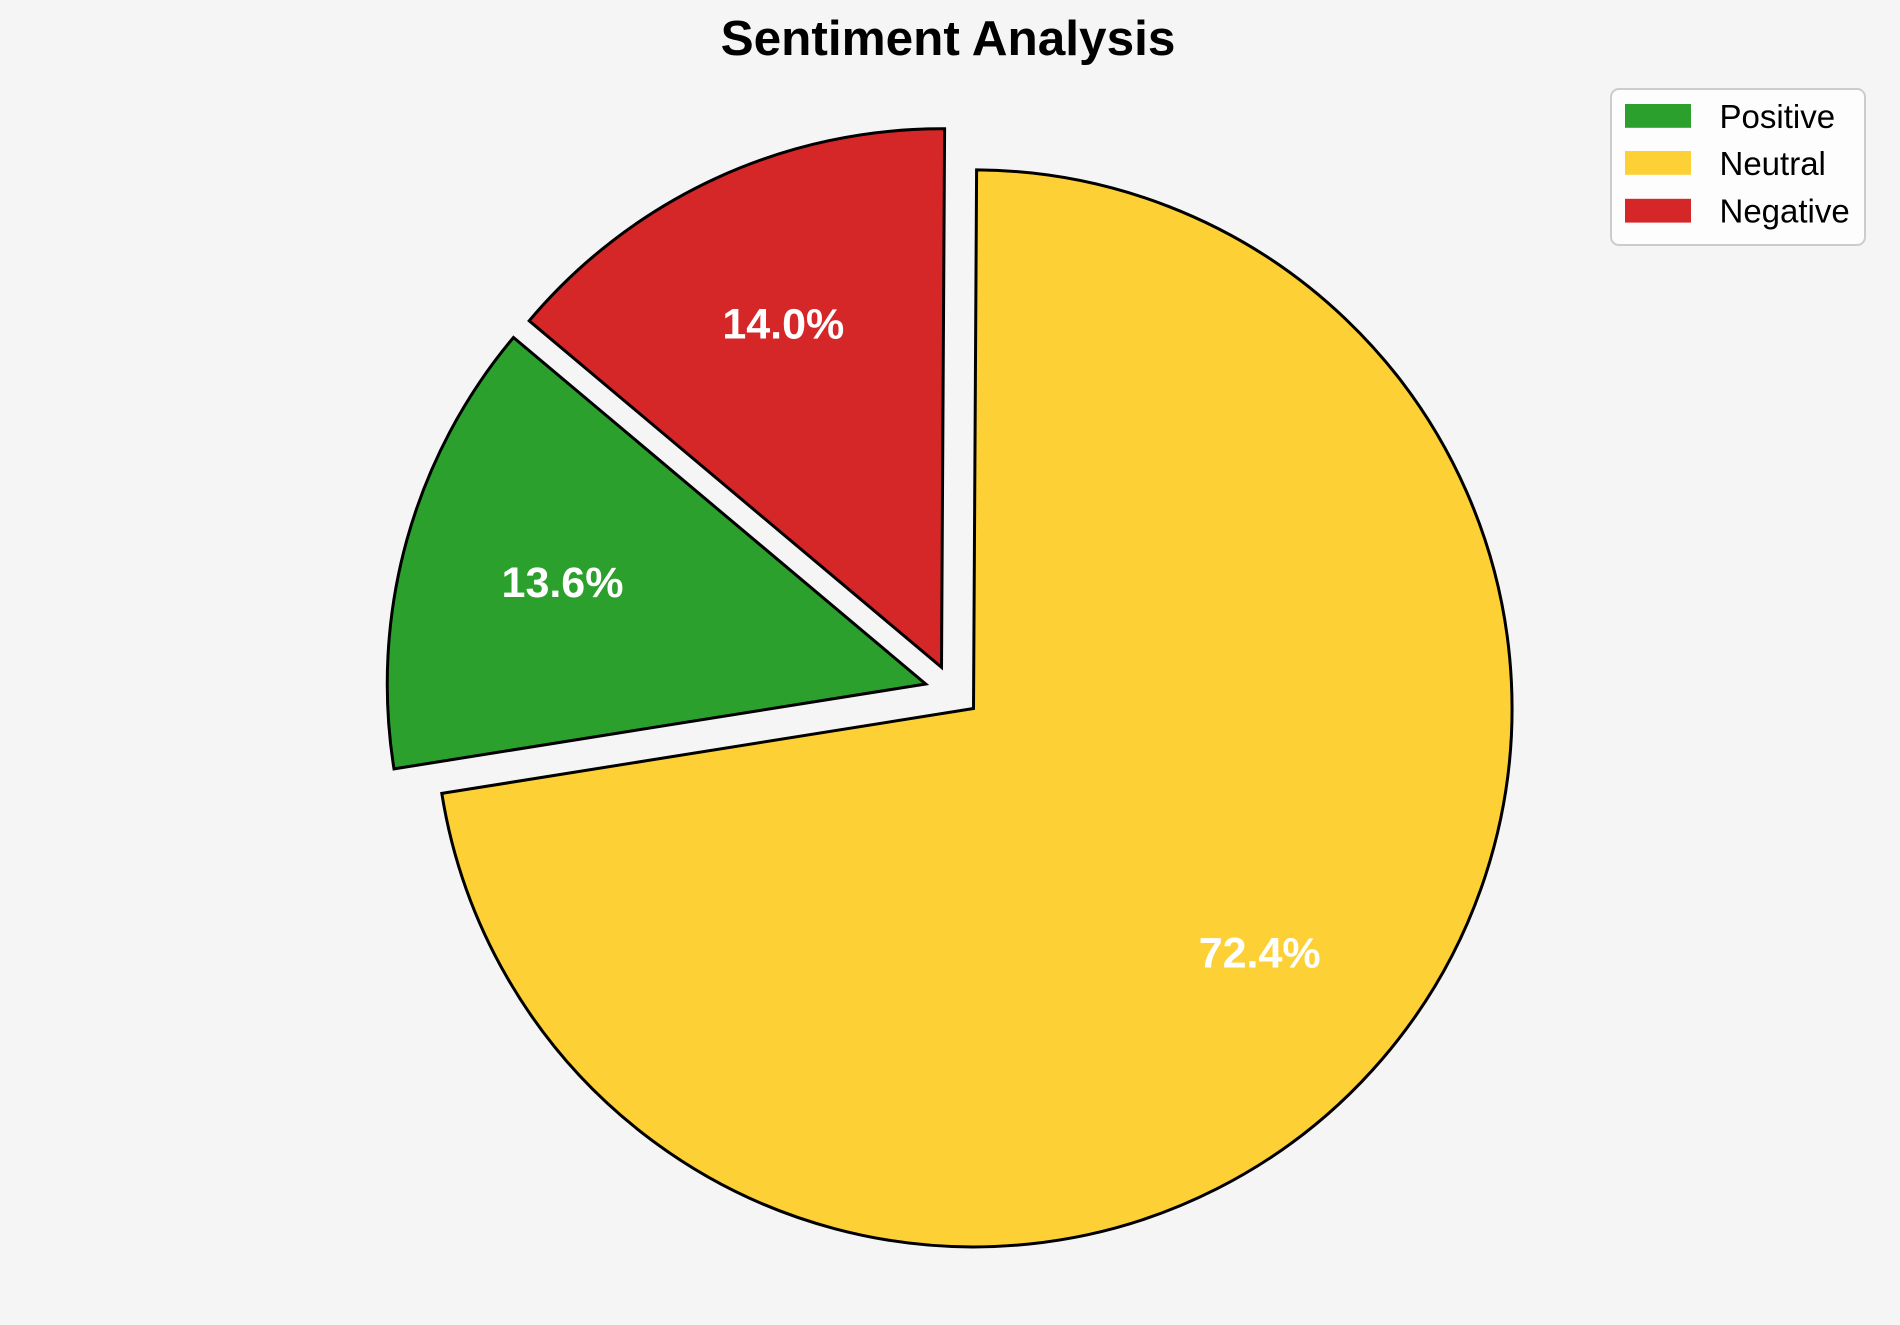 The image size is (1900, 1325). What do you see at coordinates (948, 38) in the screenshot?
I see `svg-text: Sentiment Analysis` at bounding box center [948, 38].